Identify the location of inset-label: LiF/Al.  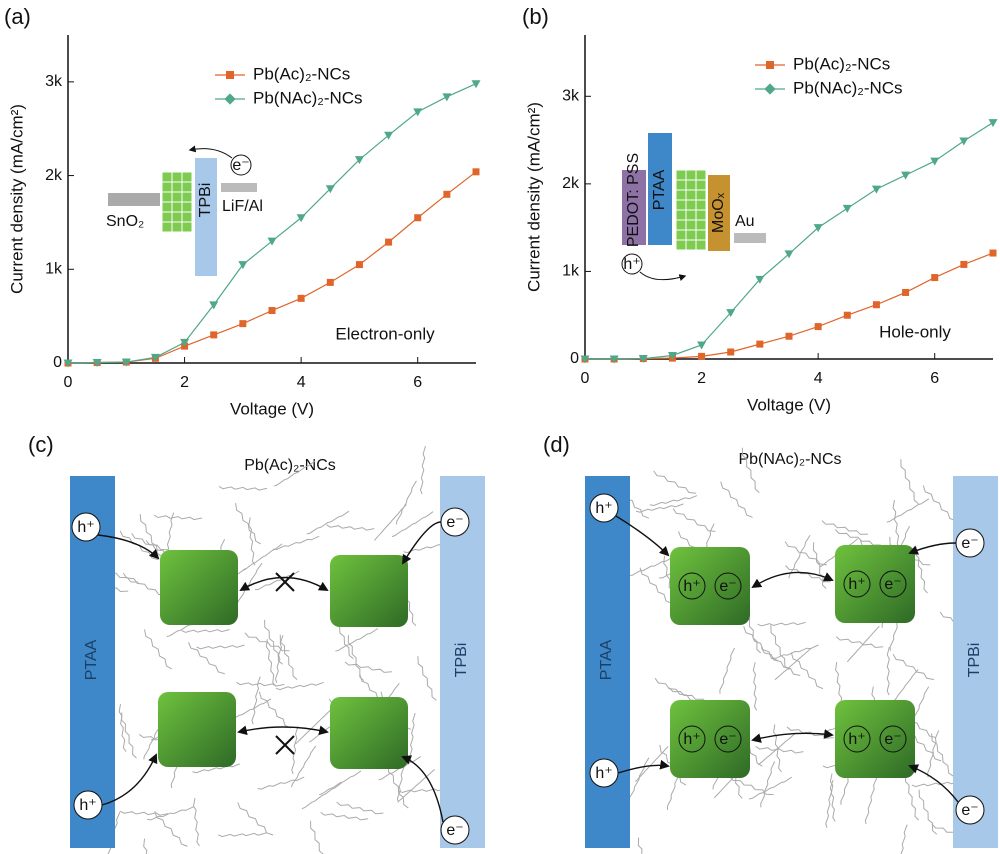
(242, 206).